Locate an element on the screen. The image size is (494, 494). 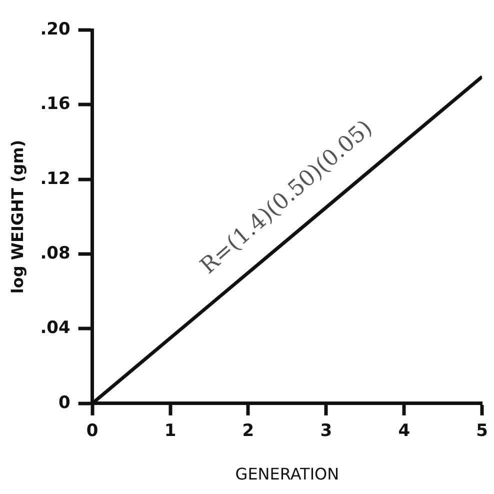
y-tick-label: .08 is located at coordinates (55, 253).